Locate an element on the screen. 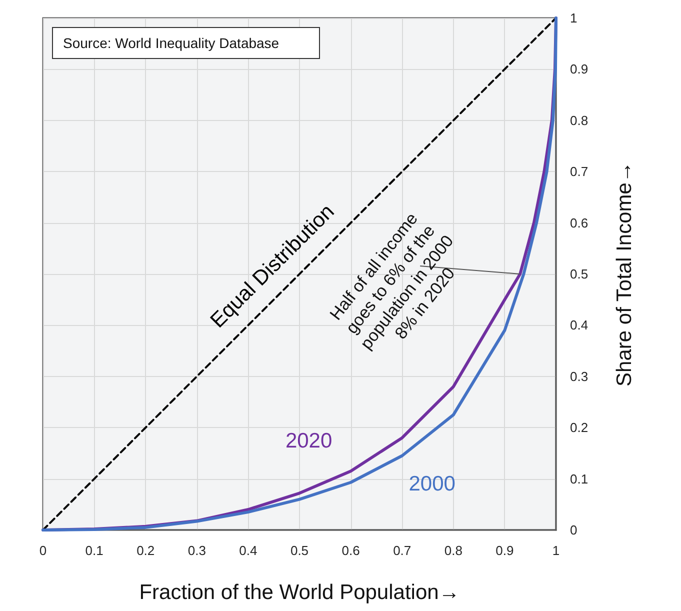 The height and width of the screenshot is (611, 681). series-label: 2000 is located at coordinates (432, 484).